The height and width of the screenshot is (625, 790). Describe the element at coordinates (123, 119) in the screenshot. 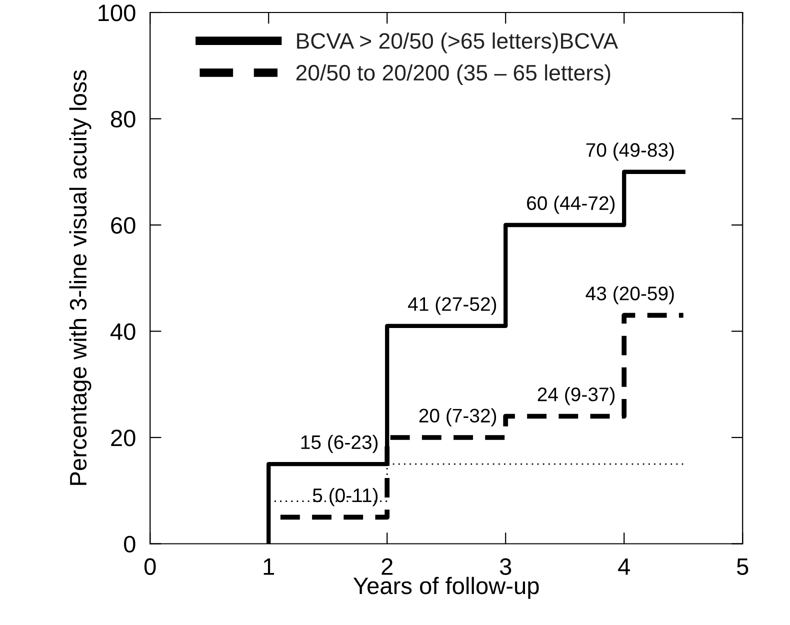

I see `y-tick-label: 80` at that location.